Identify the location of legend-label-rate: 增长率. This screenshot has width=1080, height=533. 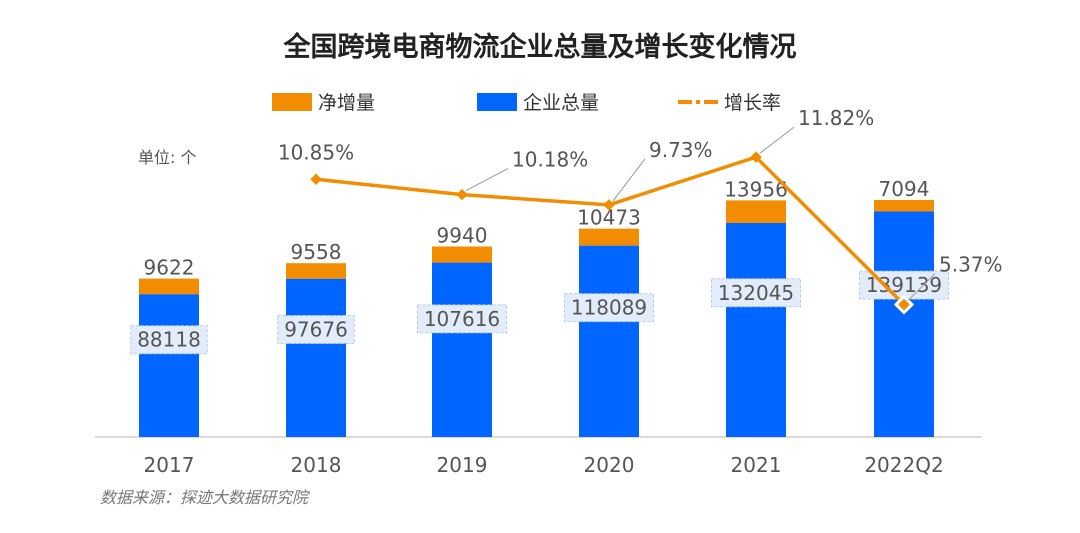
(752, 103).